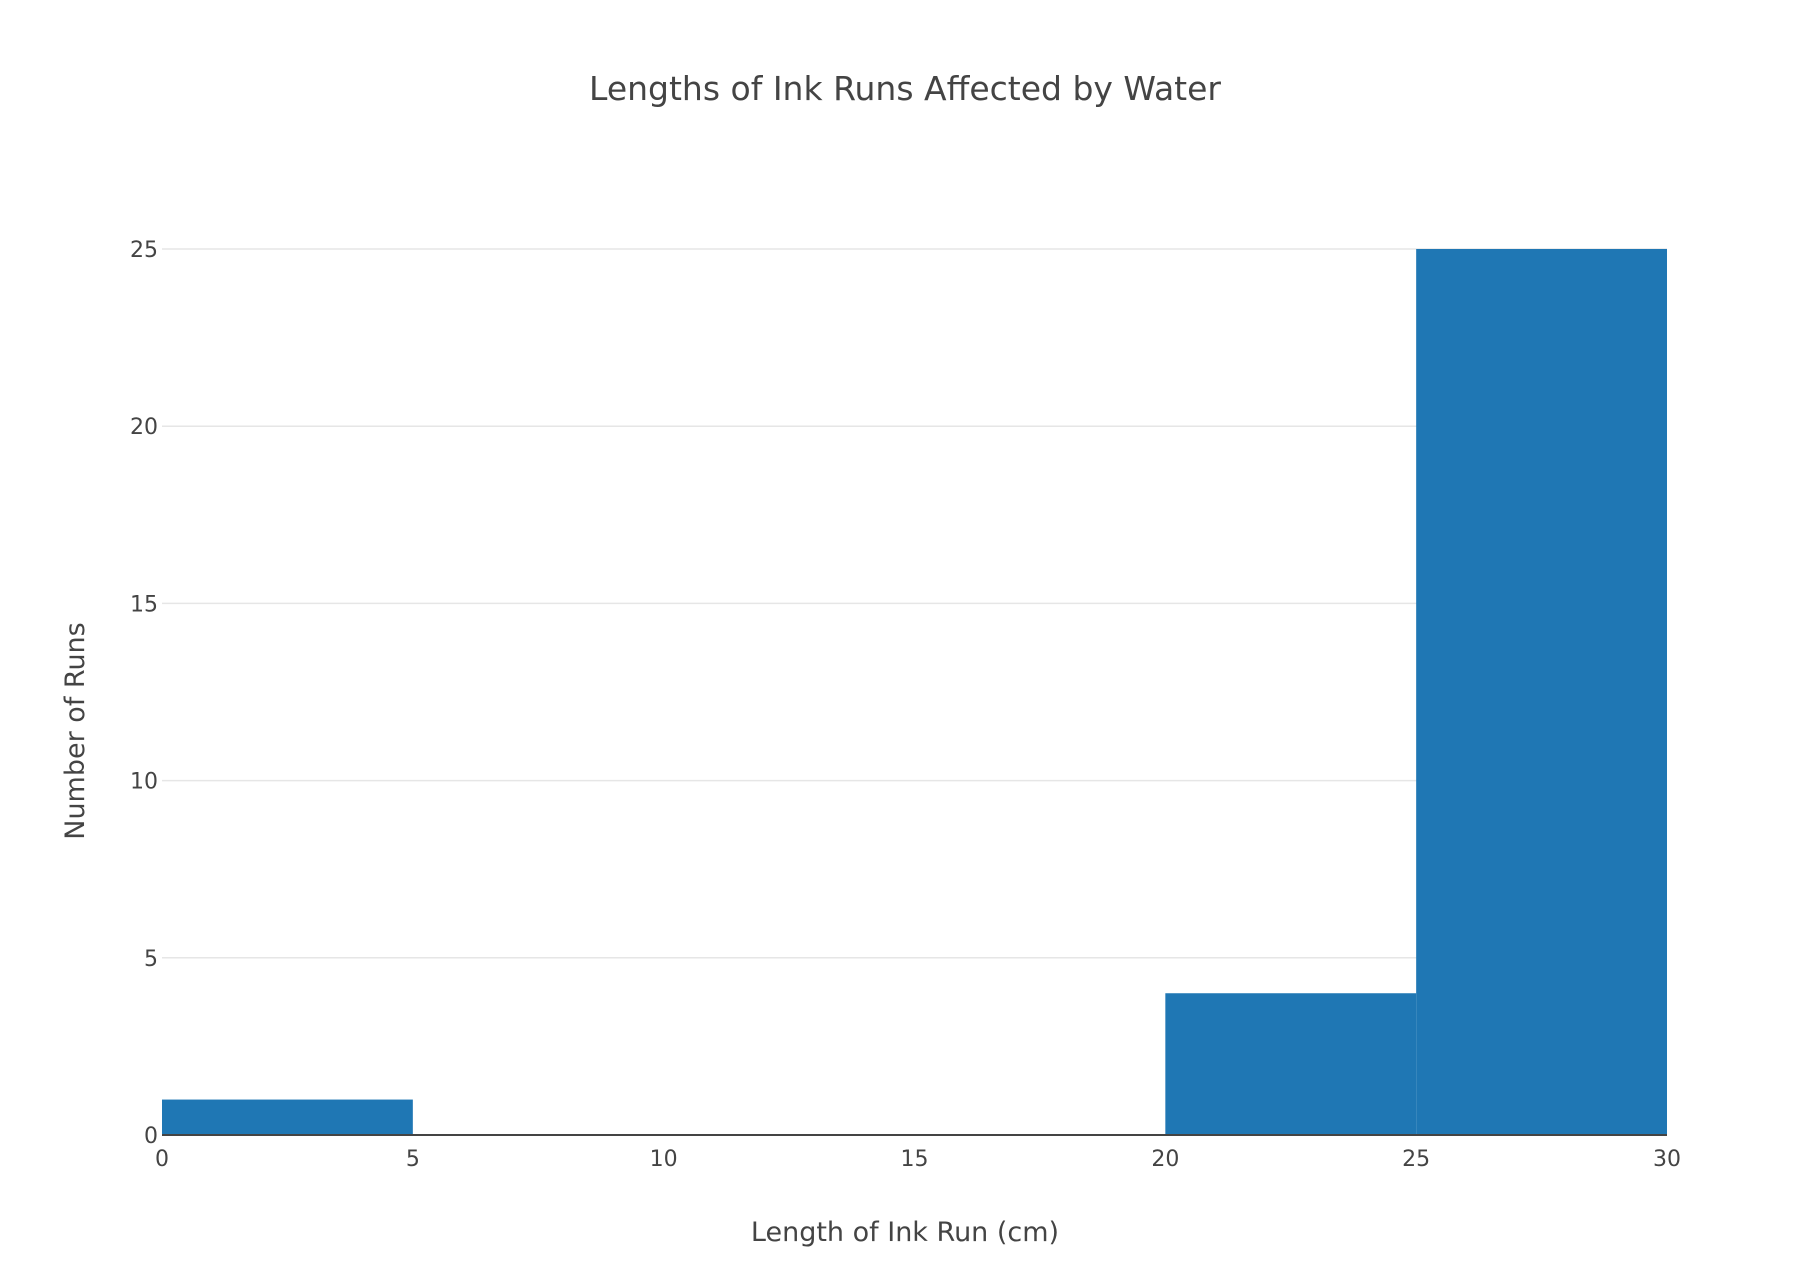 This screenshot has height=1284, width=1810. I want to click on y-tick-label: 20, so click(144, 427).